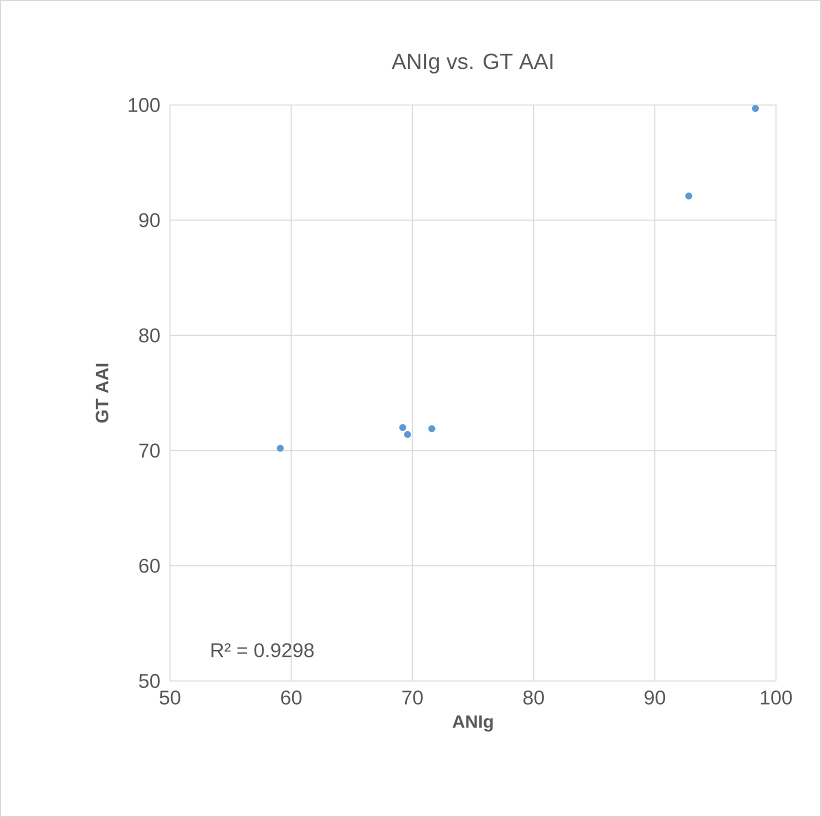 The height and width of the screenshot is (817, 821). Describe the element at coordinates (412, 697) in the screenshot. I see `x-tick-label: 70` at that location.